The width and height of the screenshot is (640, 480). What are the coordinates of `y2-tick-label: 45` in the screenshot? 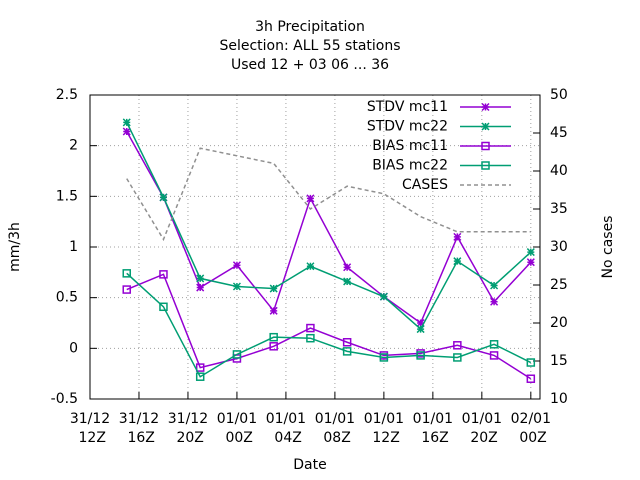 It's located at (559, 133).